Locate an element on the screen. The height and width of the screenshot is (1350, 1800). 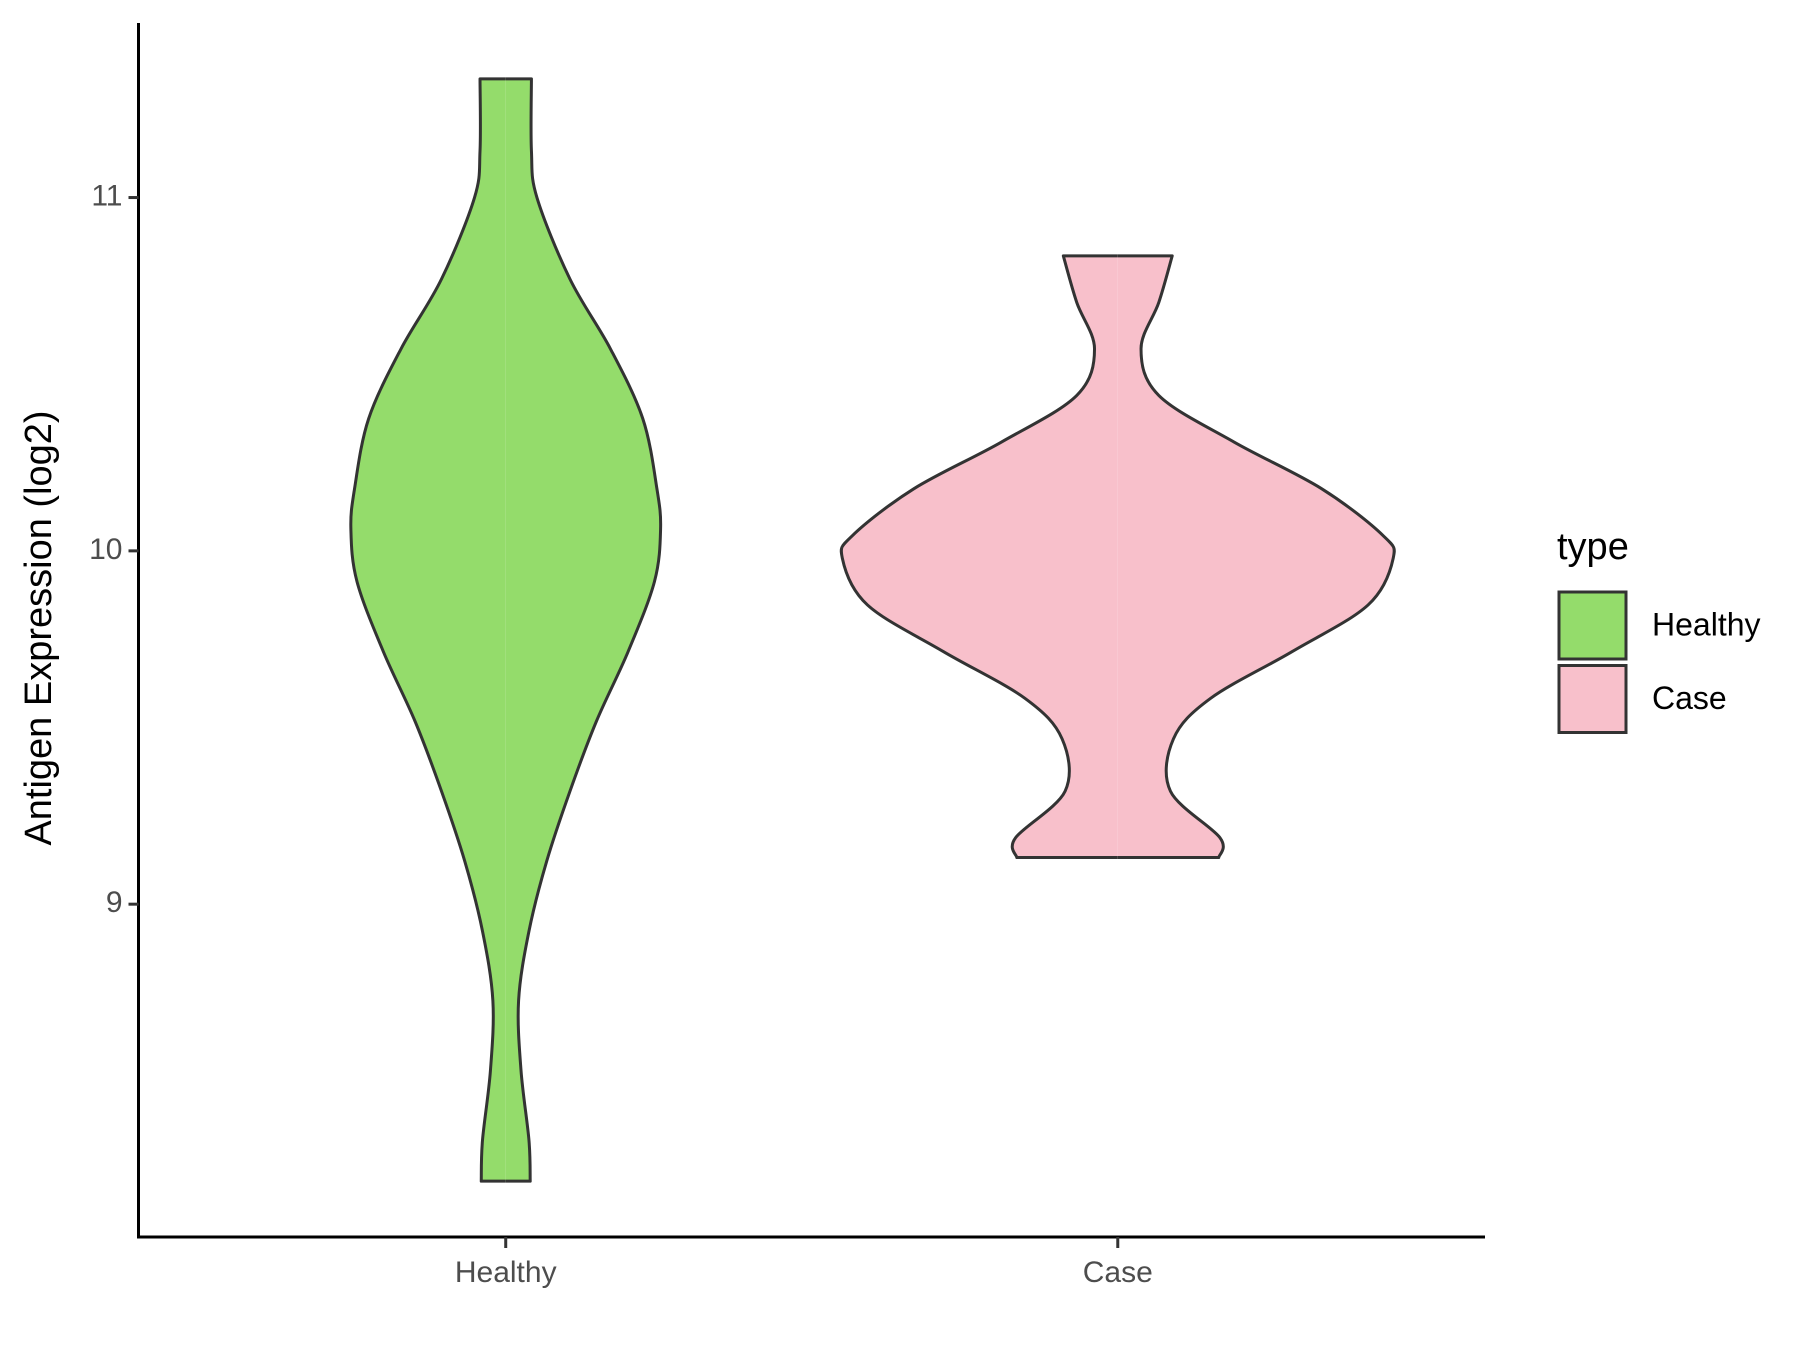
x-tick-label: Healthy is located at coordinates (506, 1272).